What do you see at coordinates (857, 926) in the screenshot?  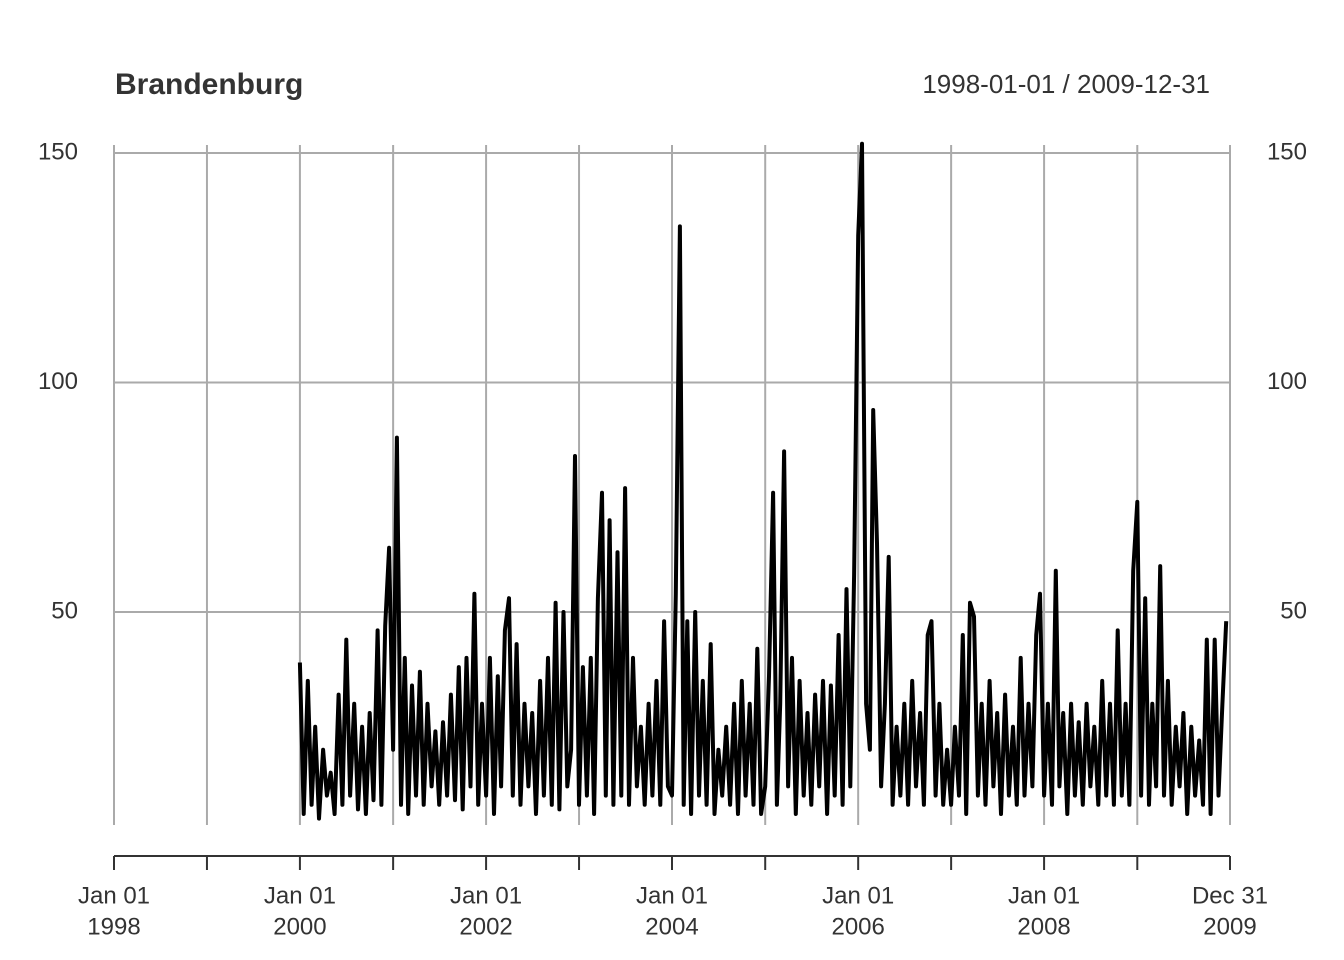 I see `x-tick-label: 2006` at bounding box center [857, 926].